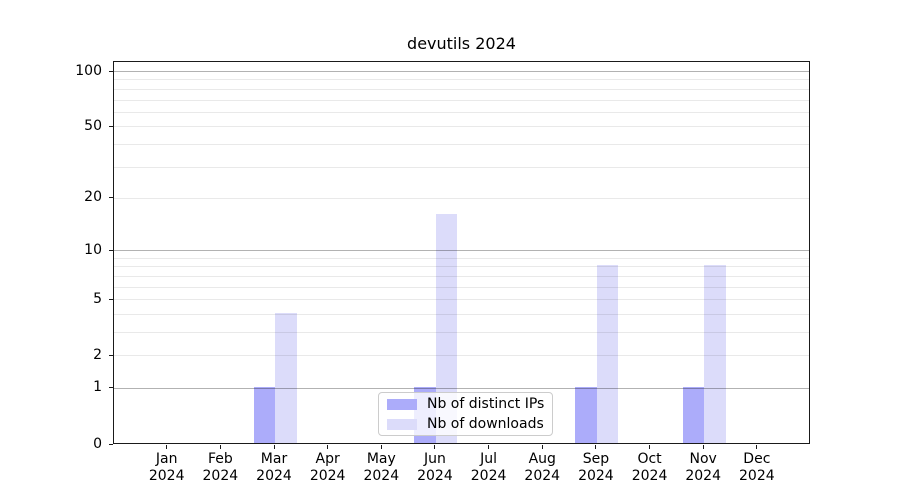  Describe the element at coordinates (542, 459) in the screenshot. I see `x-tick-month: Aug` at that location.